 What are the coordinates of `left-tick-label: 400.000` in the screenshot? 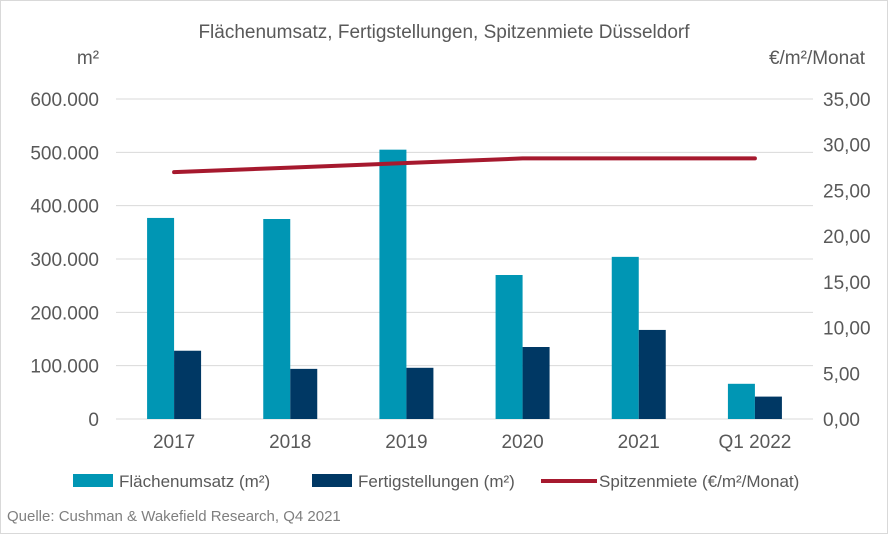 It's located at (64, 207).